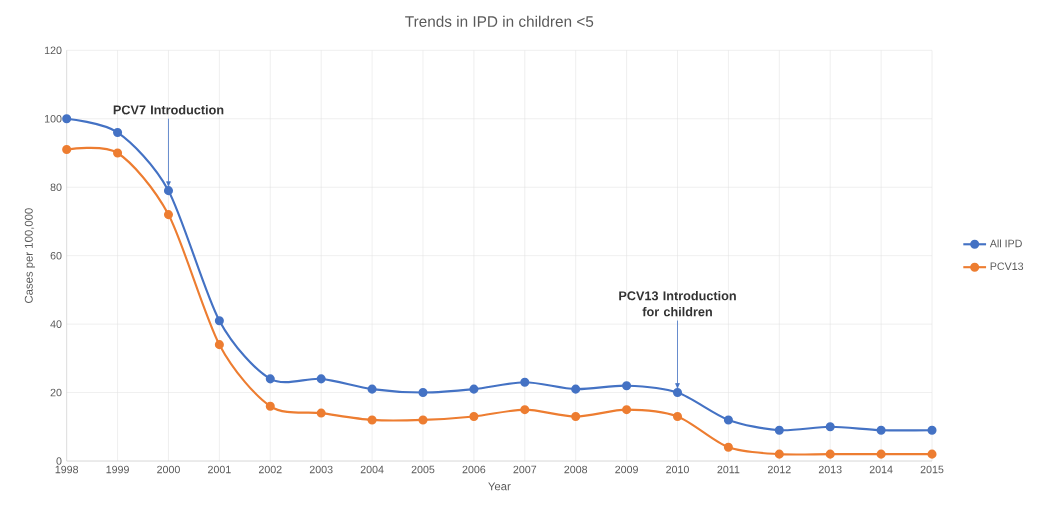 This screenshot has height=518, width=1052. I want to click on y-tick-label: 0, so click(59, 461).